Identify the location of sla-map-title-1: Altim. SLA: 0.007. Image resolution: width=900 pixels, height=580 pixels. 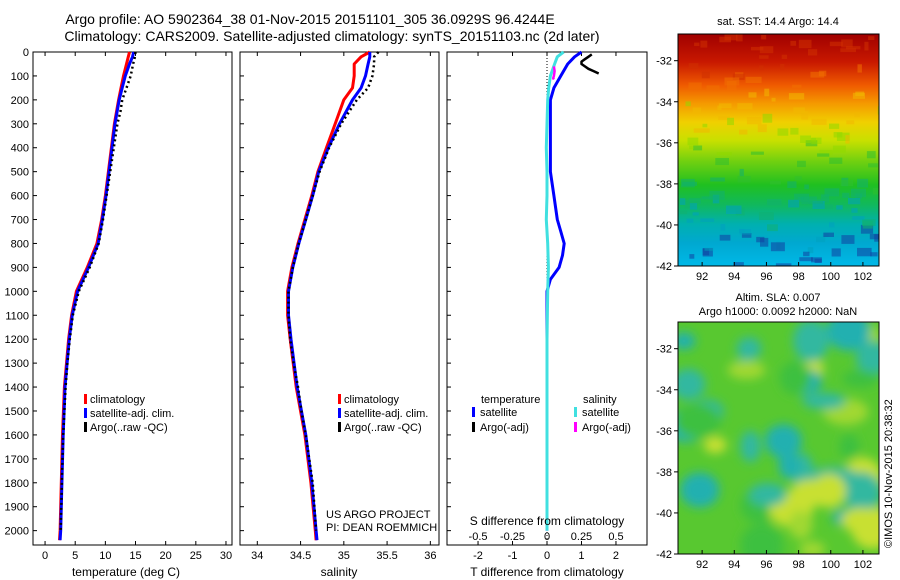
(778, 298).